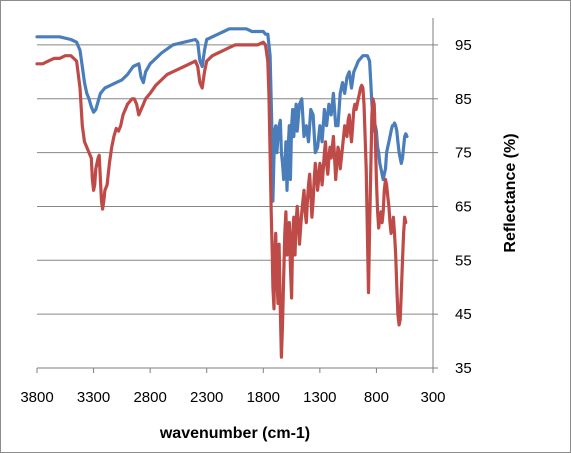  What do you see at coordinates (93, 397) in the screenshot?
I see `x-tick-label-1: 3300` at bounding box center [93, 397].